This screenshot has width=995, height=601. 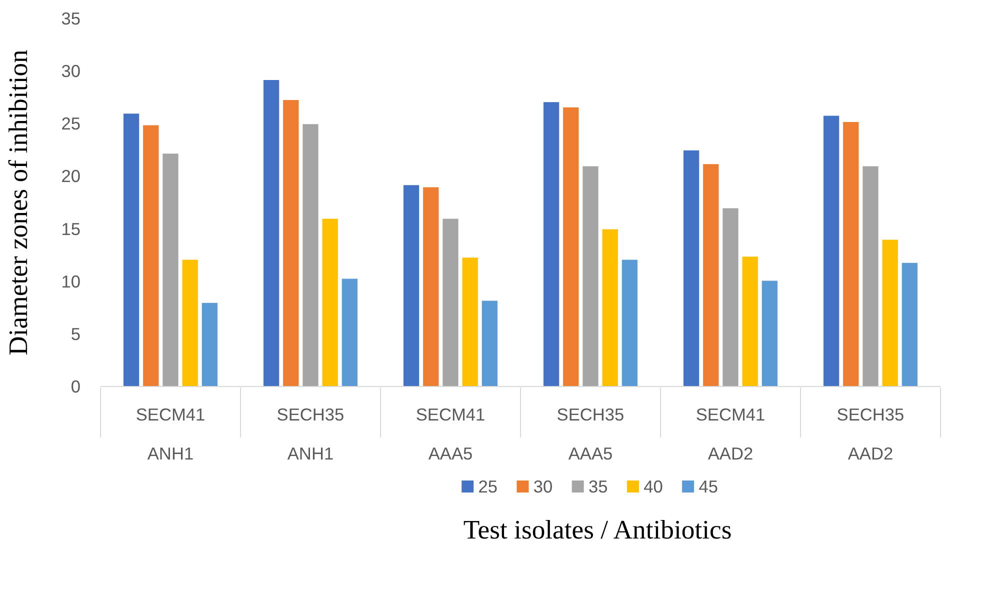 What do you see at coordinates (543, 486) in the screenshot?
I see `legend-label: 30` at bounding box center [543, 486].